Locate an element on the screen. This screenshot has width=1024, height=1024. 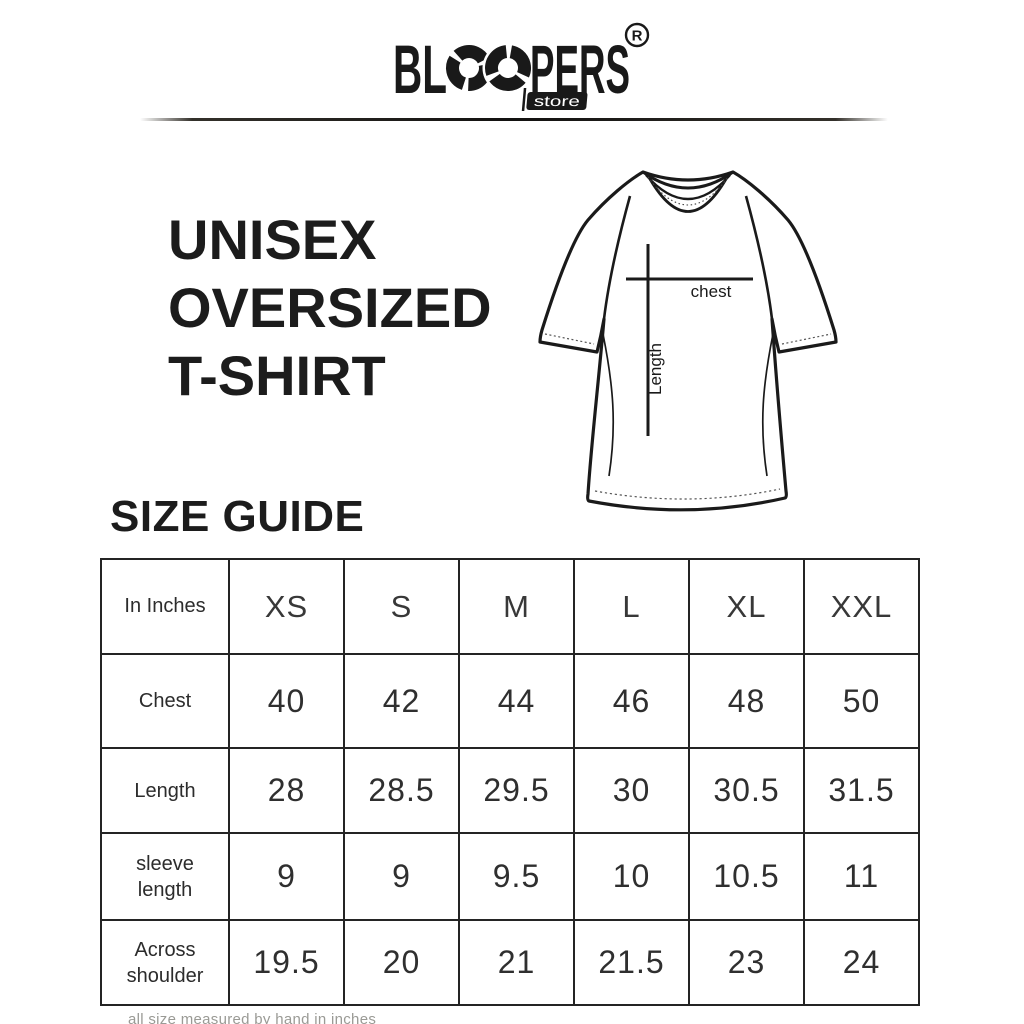
size-value-cell: 48 is located at coordinates (746, 701).